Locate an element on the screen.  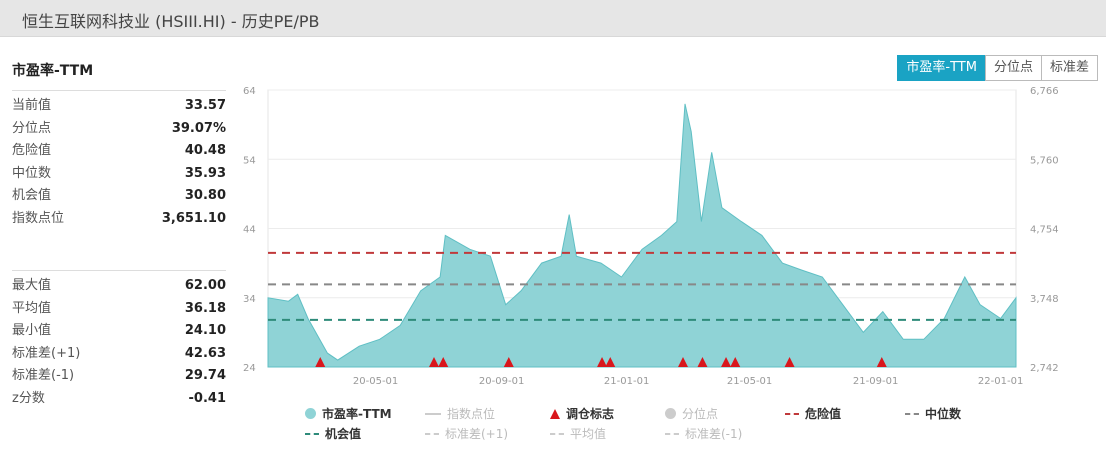
legend-item: 机会值 is located at coordinates (333, 433).